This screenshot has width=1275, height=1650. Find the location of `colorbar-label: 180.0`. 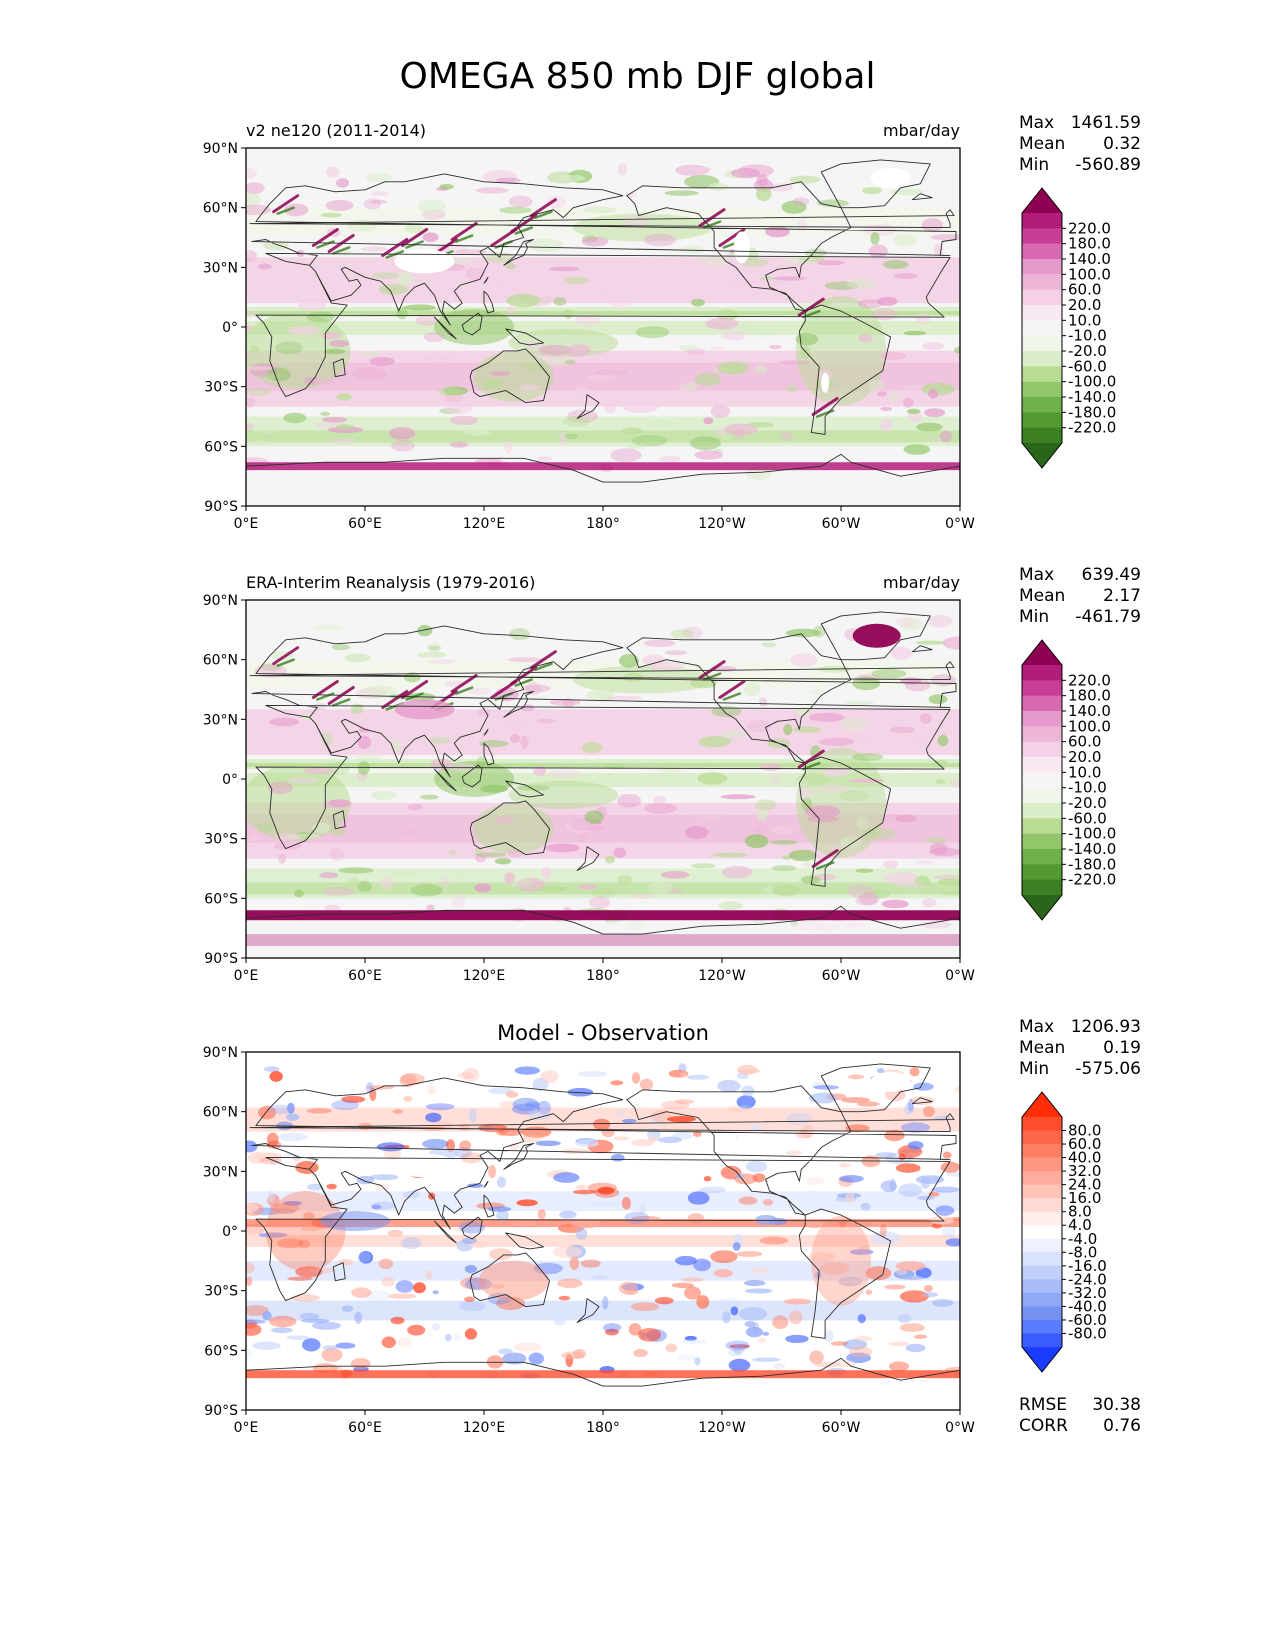

colorbar-label: 180.0 is located at coordinates (1089, 244).